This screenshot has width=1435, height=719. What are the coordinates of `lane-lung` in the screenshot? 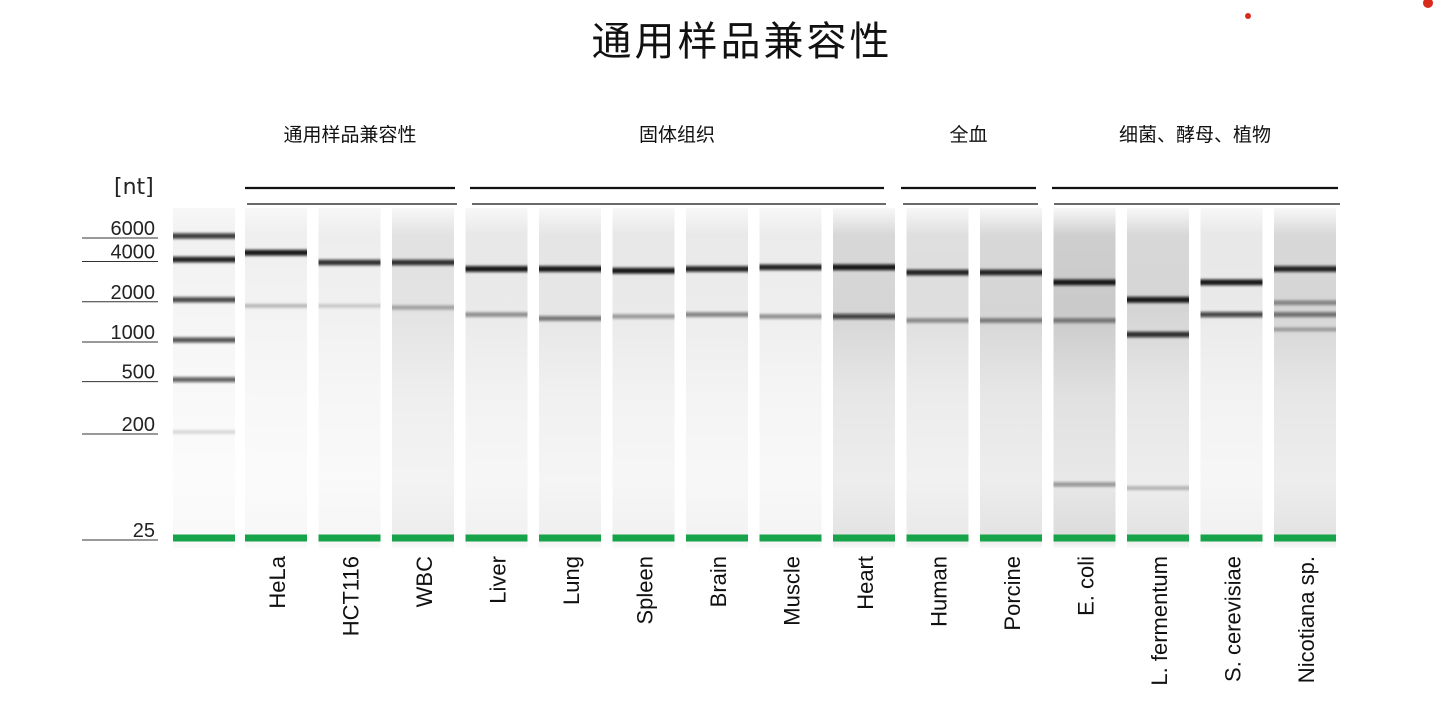 It's located at (570, 378).